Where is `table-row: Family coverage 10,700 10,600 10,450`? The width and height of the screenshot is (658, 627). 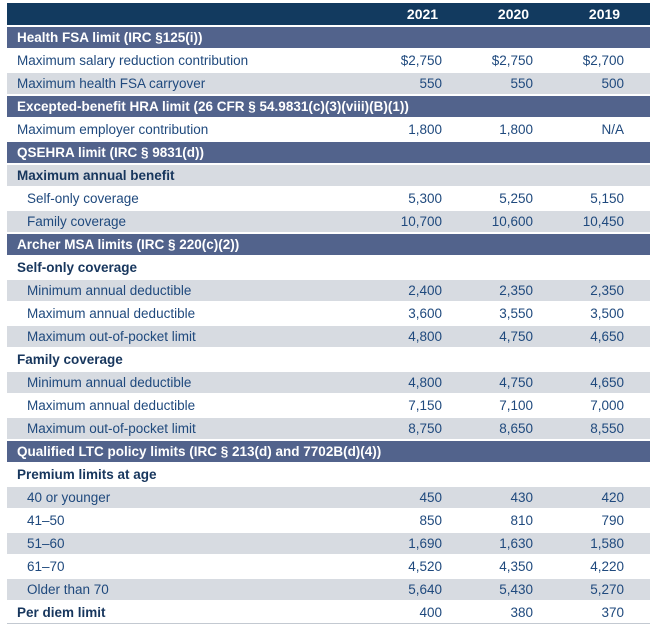 table-row: Family coverage 10,700 10,600 10,450 is located at coordinates (328, 222).